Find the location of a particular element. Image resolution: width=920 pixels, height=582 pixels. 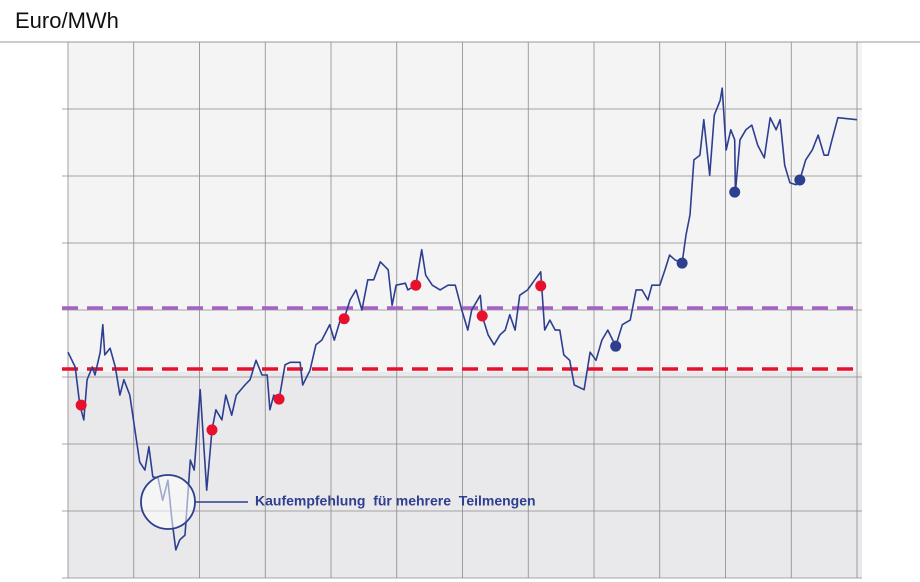

chart-title: Euro/MWh is located at coordinates (67, 20).